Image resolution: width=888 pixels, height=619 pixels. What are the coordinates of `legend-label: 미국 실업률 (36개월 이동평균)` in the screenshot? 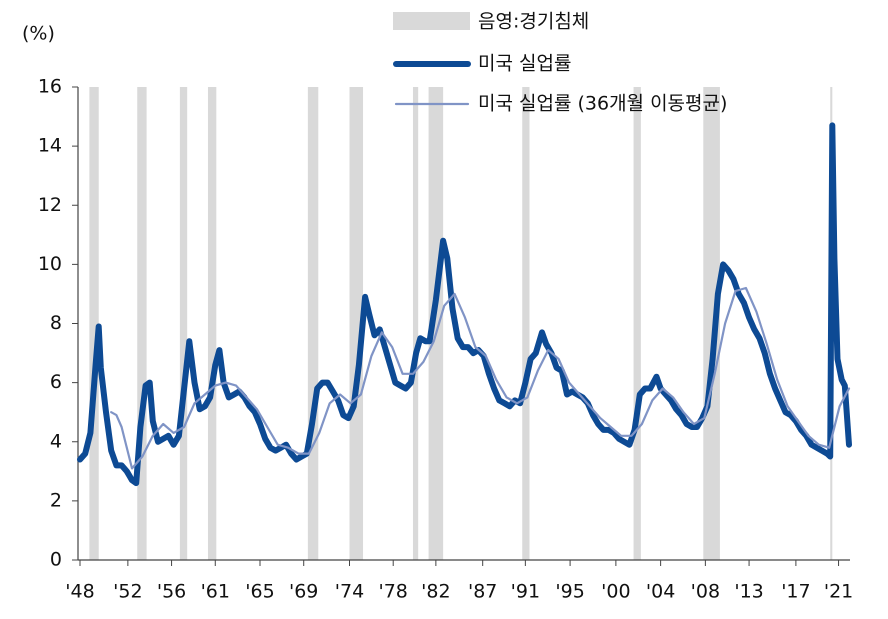 It's located at (602, 104).